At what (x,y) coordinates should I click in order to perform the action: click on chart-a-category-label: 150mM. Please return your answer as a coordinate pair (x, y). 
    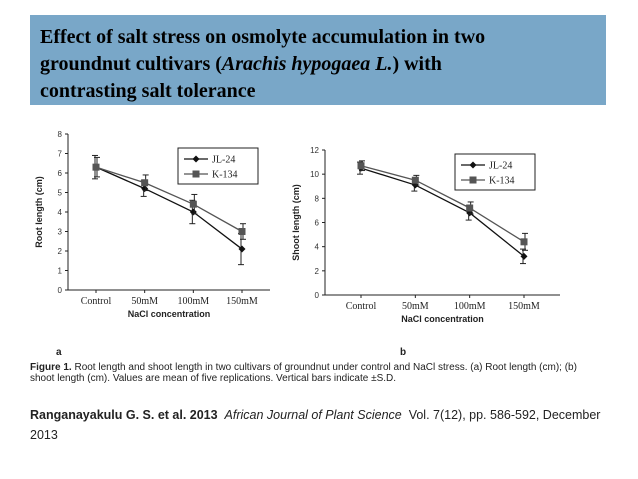
    Looking at the image, I should click on (242, 301).